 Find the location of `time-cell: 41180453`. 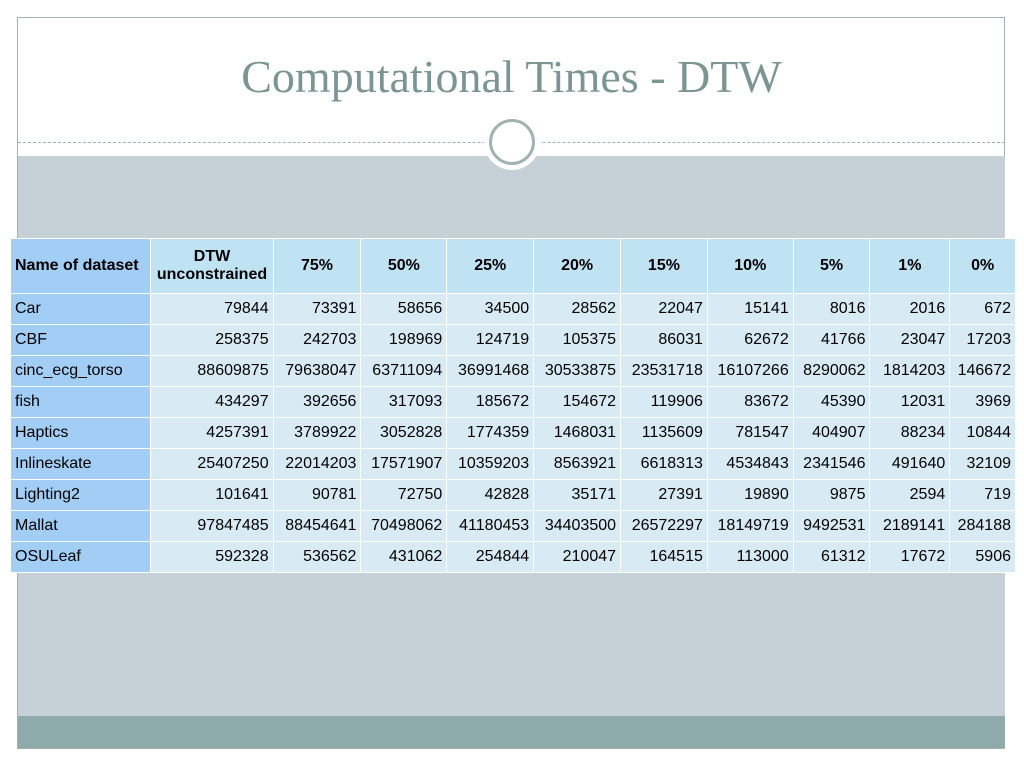

time-cell: 41180453 is located at coordinates (490, 526).